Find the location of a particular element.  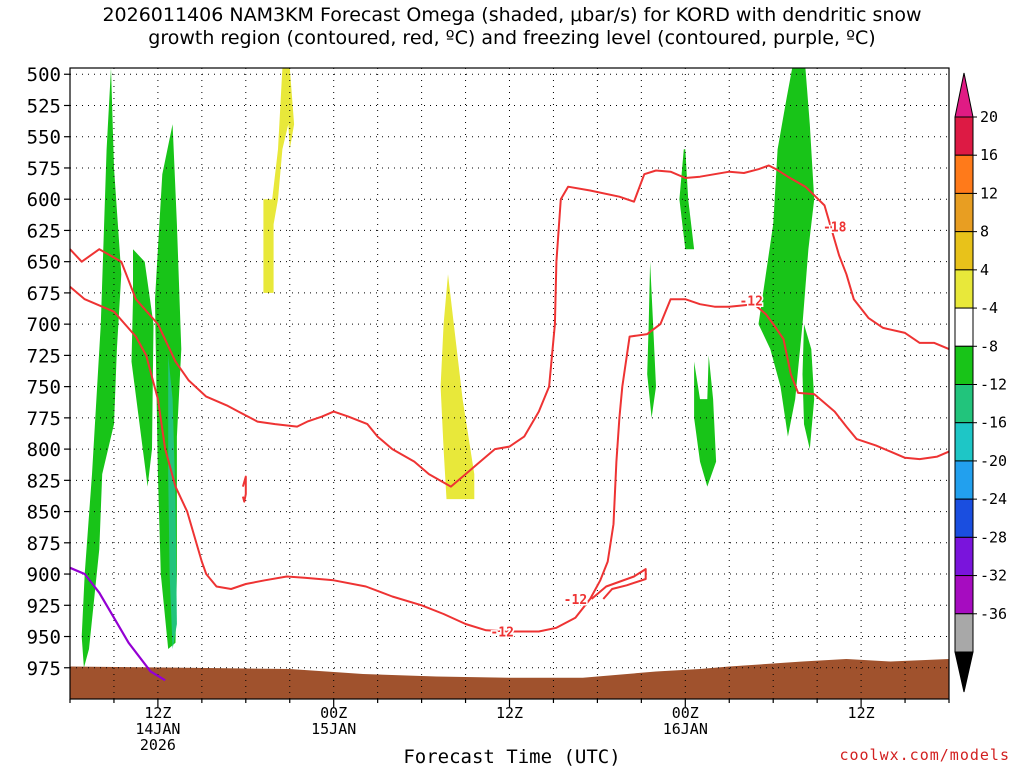

colorbar-label-11: -28 is located at coordinates (993, 537).